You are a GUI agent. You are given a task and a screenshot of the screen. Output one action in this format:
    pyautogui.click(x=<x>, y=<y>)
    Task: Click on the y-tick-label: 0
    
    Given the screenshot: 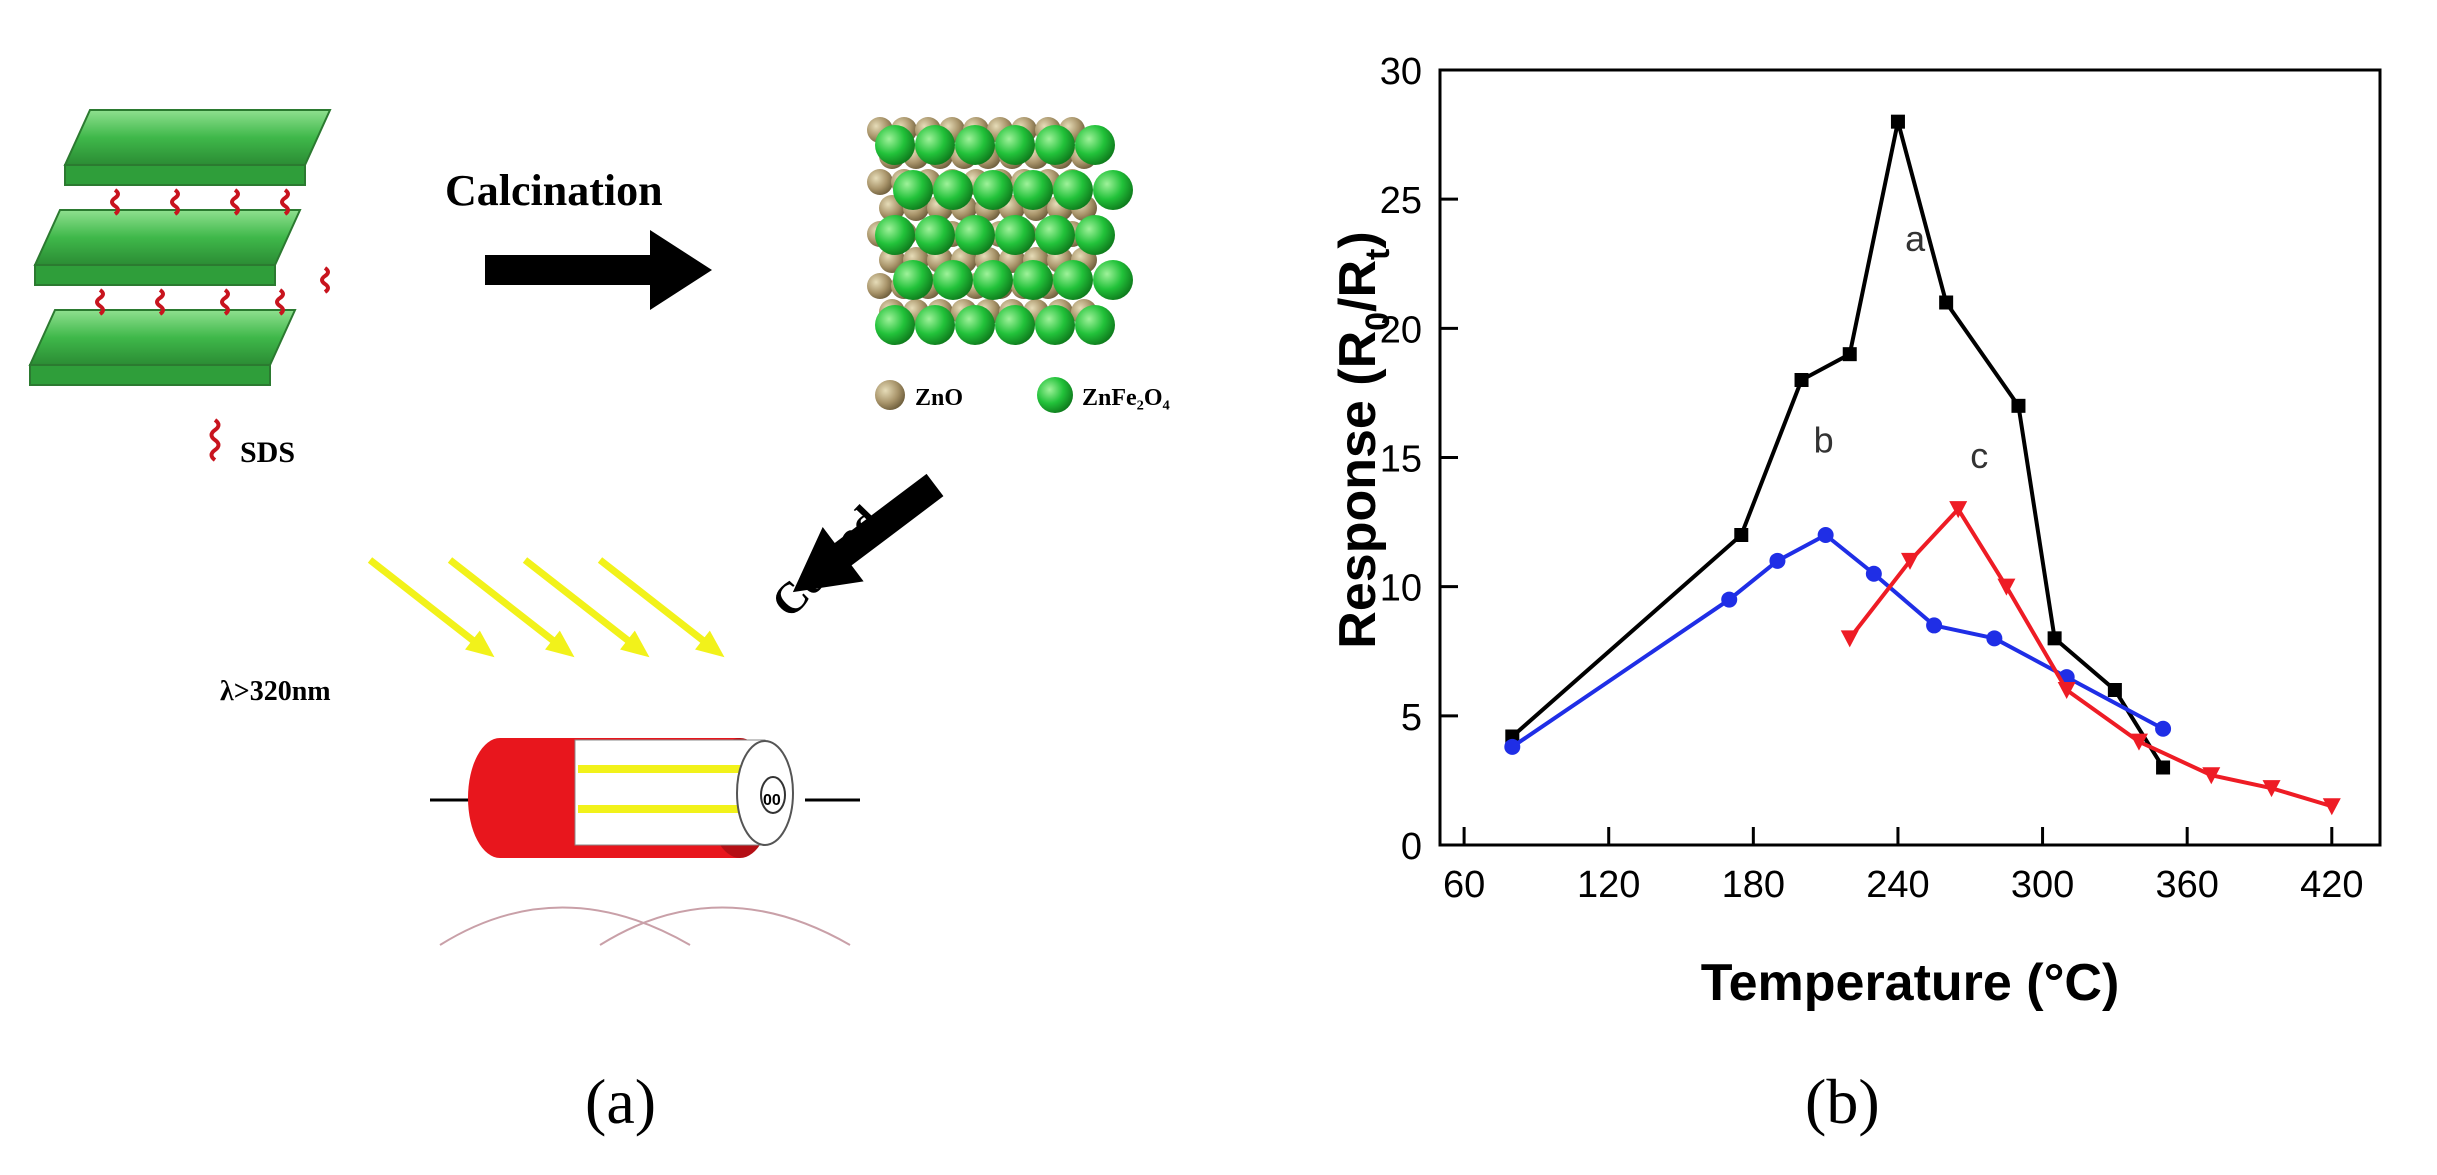 What is the action you would take?
    pyautogui.click(x=1411, y=847)
    